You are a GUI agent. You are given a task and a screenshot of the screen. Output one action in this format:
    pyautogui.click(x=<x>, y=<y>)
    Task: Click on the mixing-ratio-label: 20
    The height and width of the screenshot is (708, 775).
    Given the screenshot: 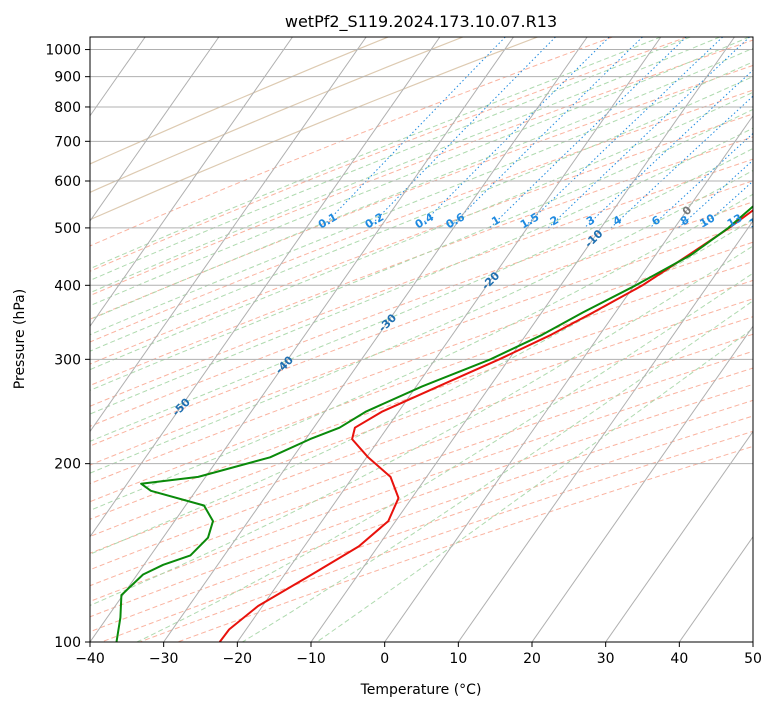 What is the action you would take?
    pyautogui.click(x=773, y=220)
    